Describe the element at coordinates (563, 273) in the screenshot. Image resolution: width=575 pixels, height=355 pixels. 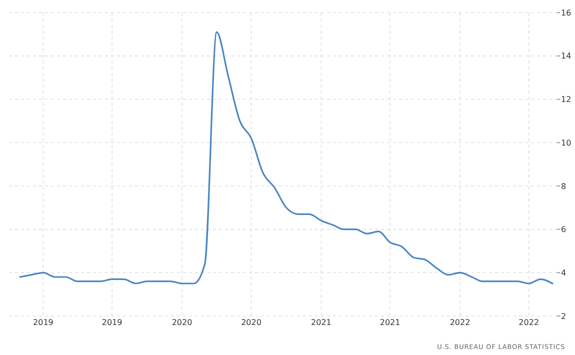
I see `y-tick-label: 4` at that location.